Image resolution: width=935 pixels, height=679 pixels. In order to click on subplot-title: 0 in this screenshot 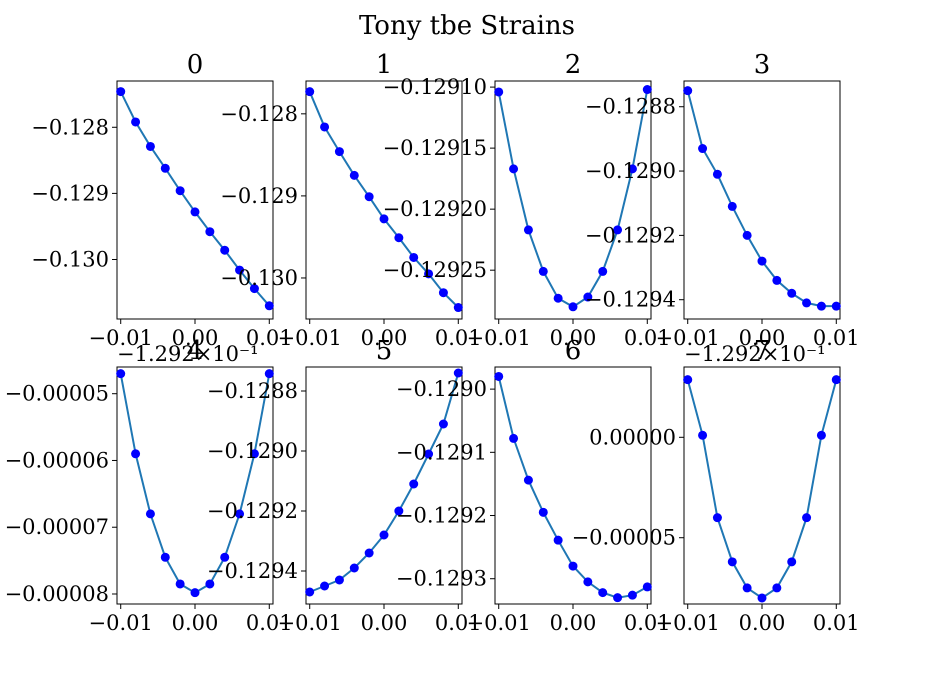, I will do `click(195, 65)`.